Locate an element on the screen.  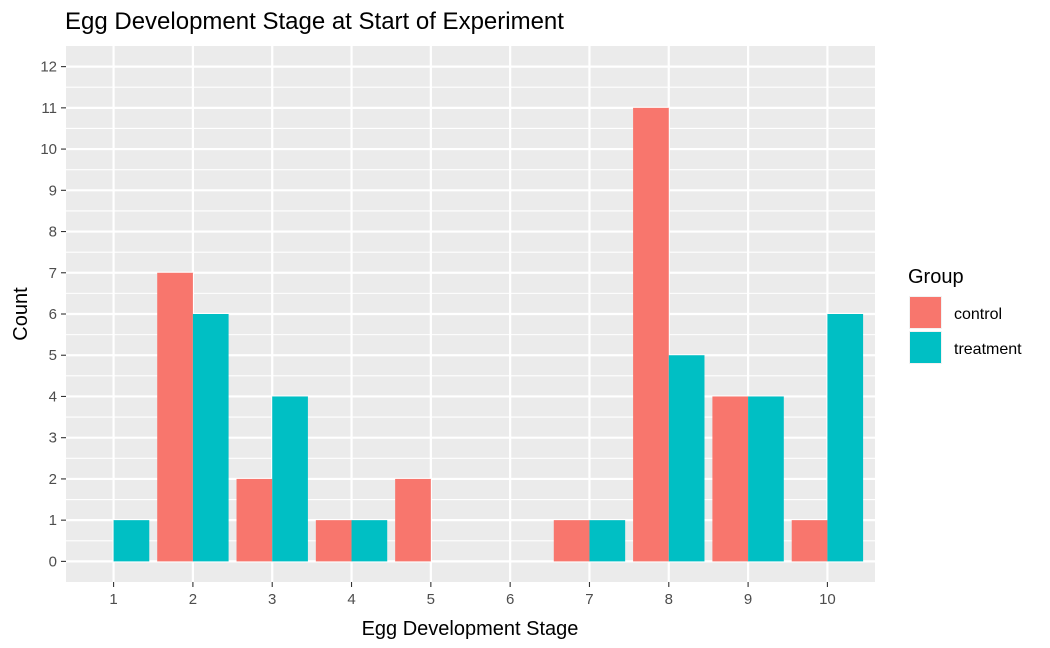
legend-swatch-treatment is located at coordinates (925, 347).